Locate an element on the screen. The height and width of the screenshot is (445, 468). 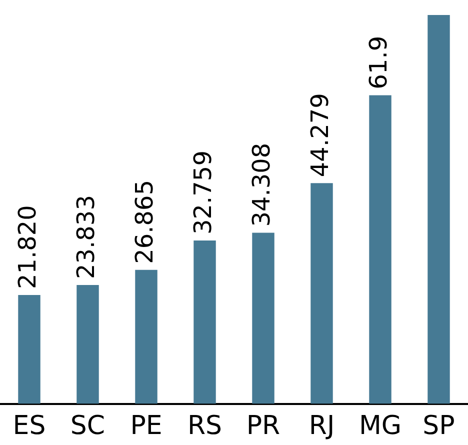
data-label: 26.865 is located at coordinates (144, 222).